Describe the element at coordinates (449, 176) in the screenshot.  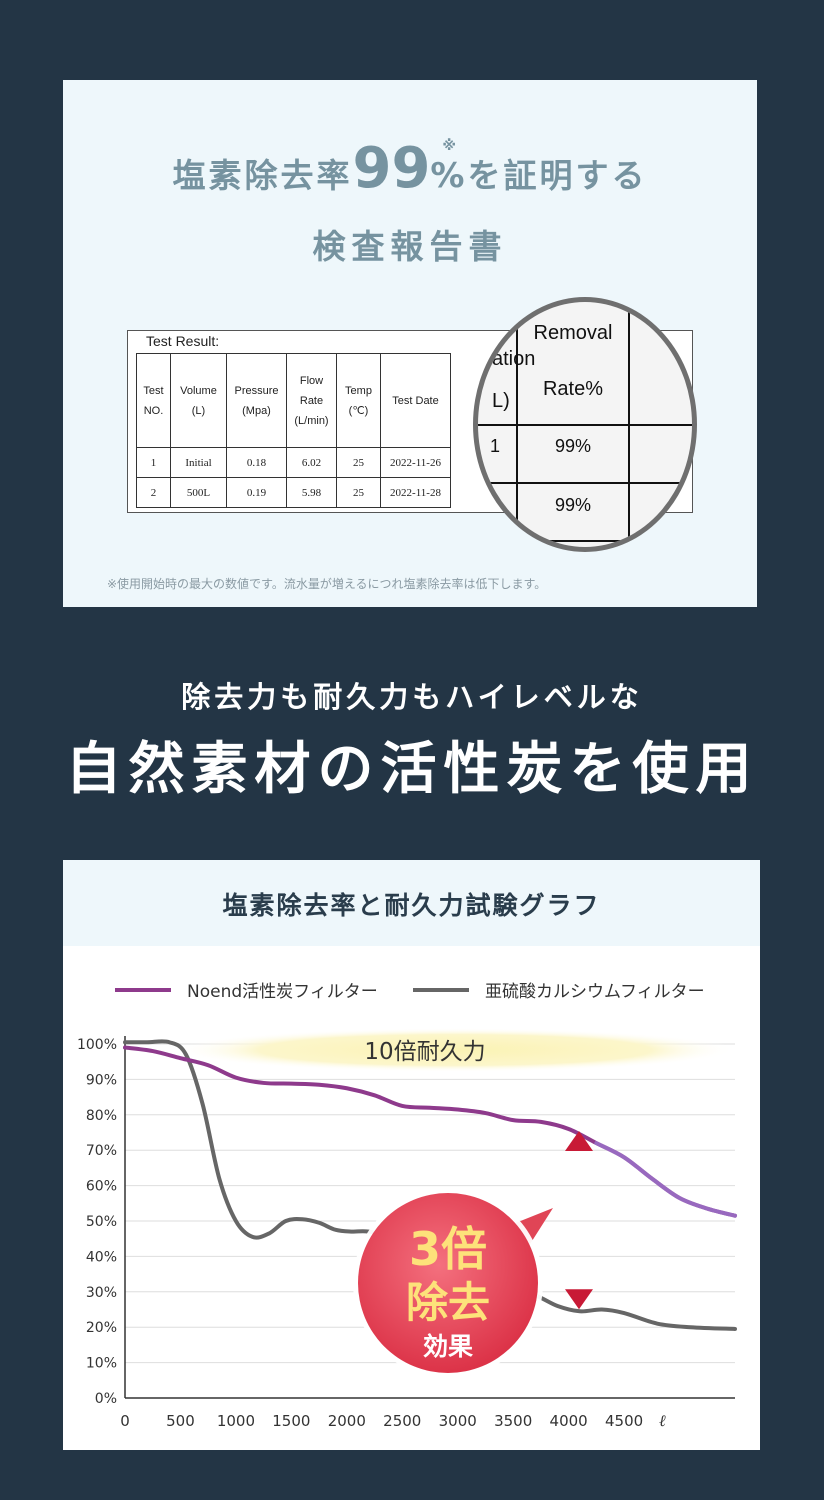
I see `title-percent: %` at that location.